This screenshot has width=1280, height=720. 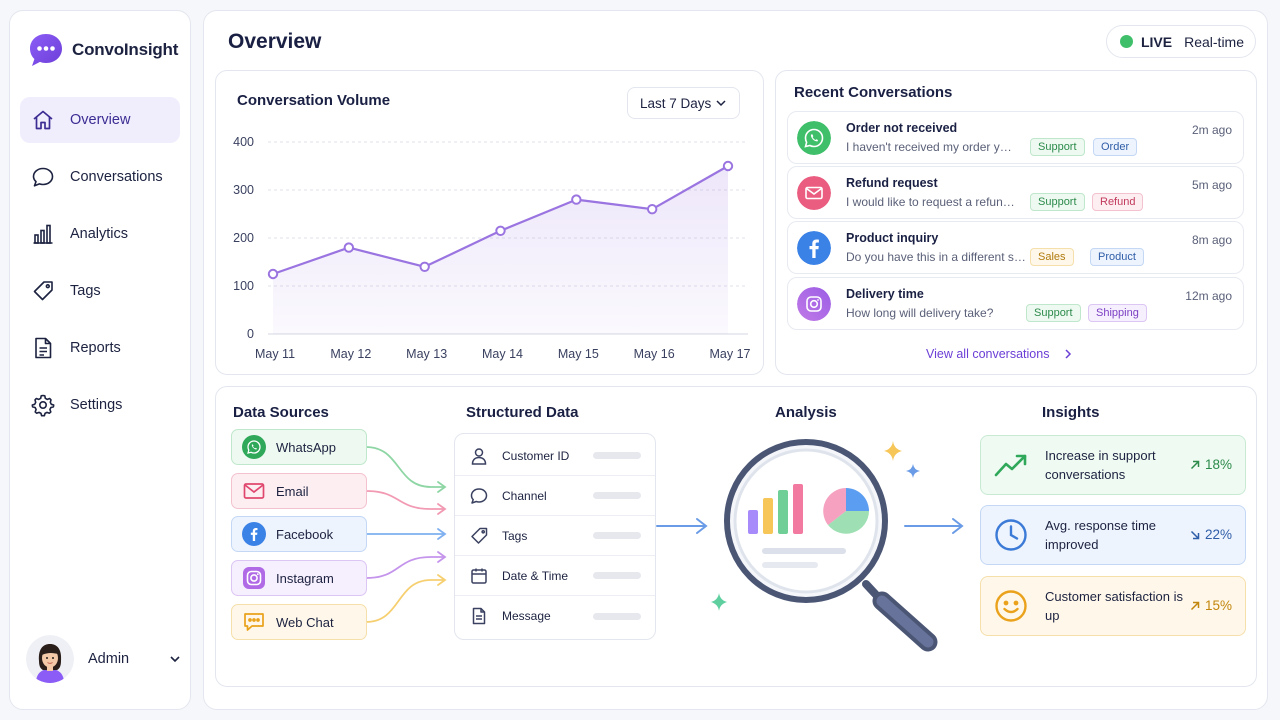 What do you see at coordinates (292, 491) in the screenshot?
I see `source-label: Email` at bounding box center [292, 491].